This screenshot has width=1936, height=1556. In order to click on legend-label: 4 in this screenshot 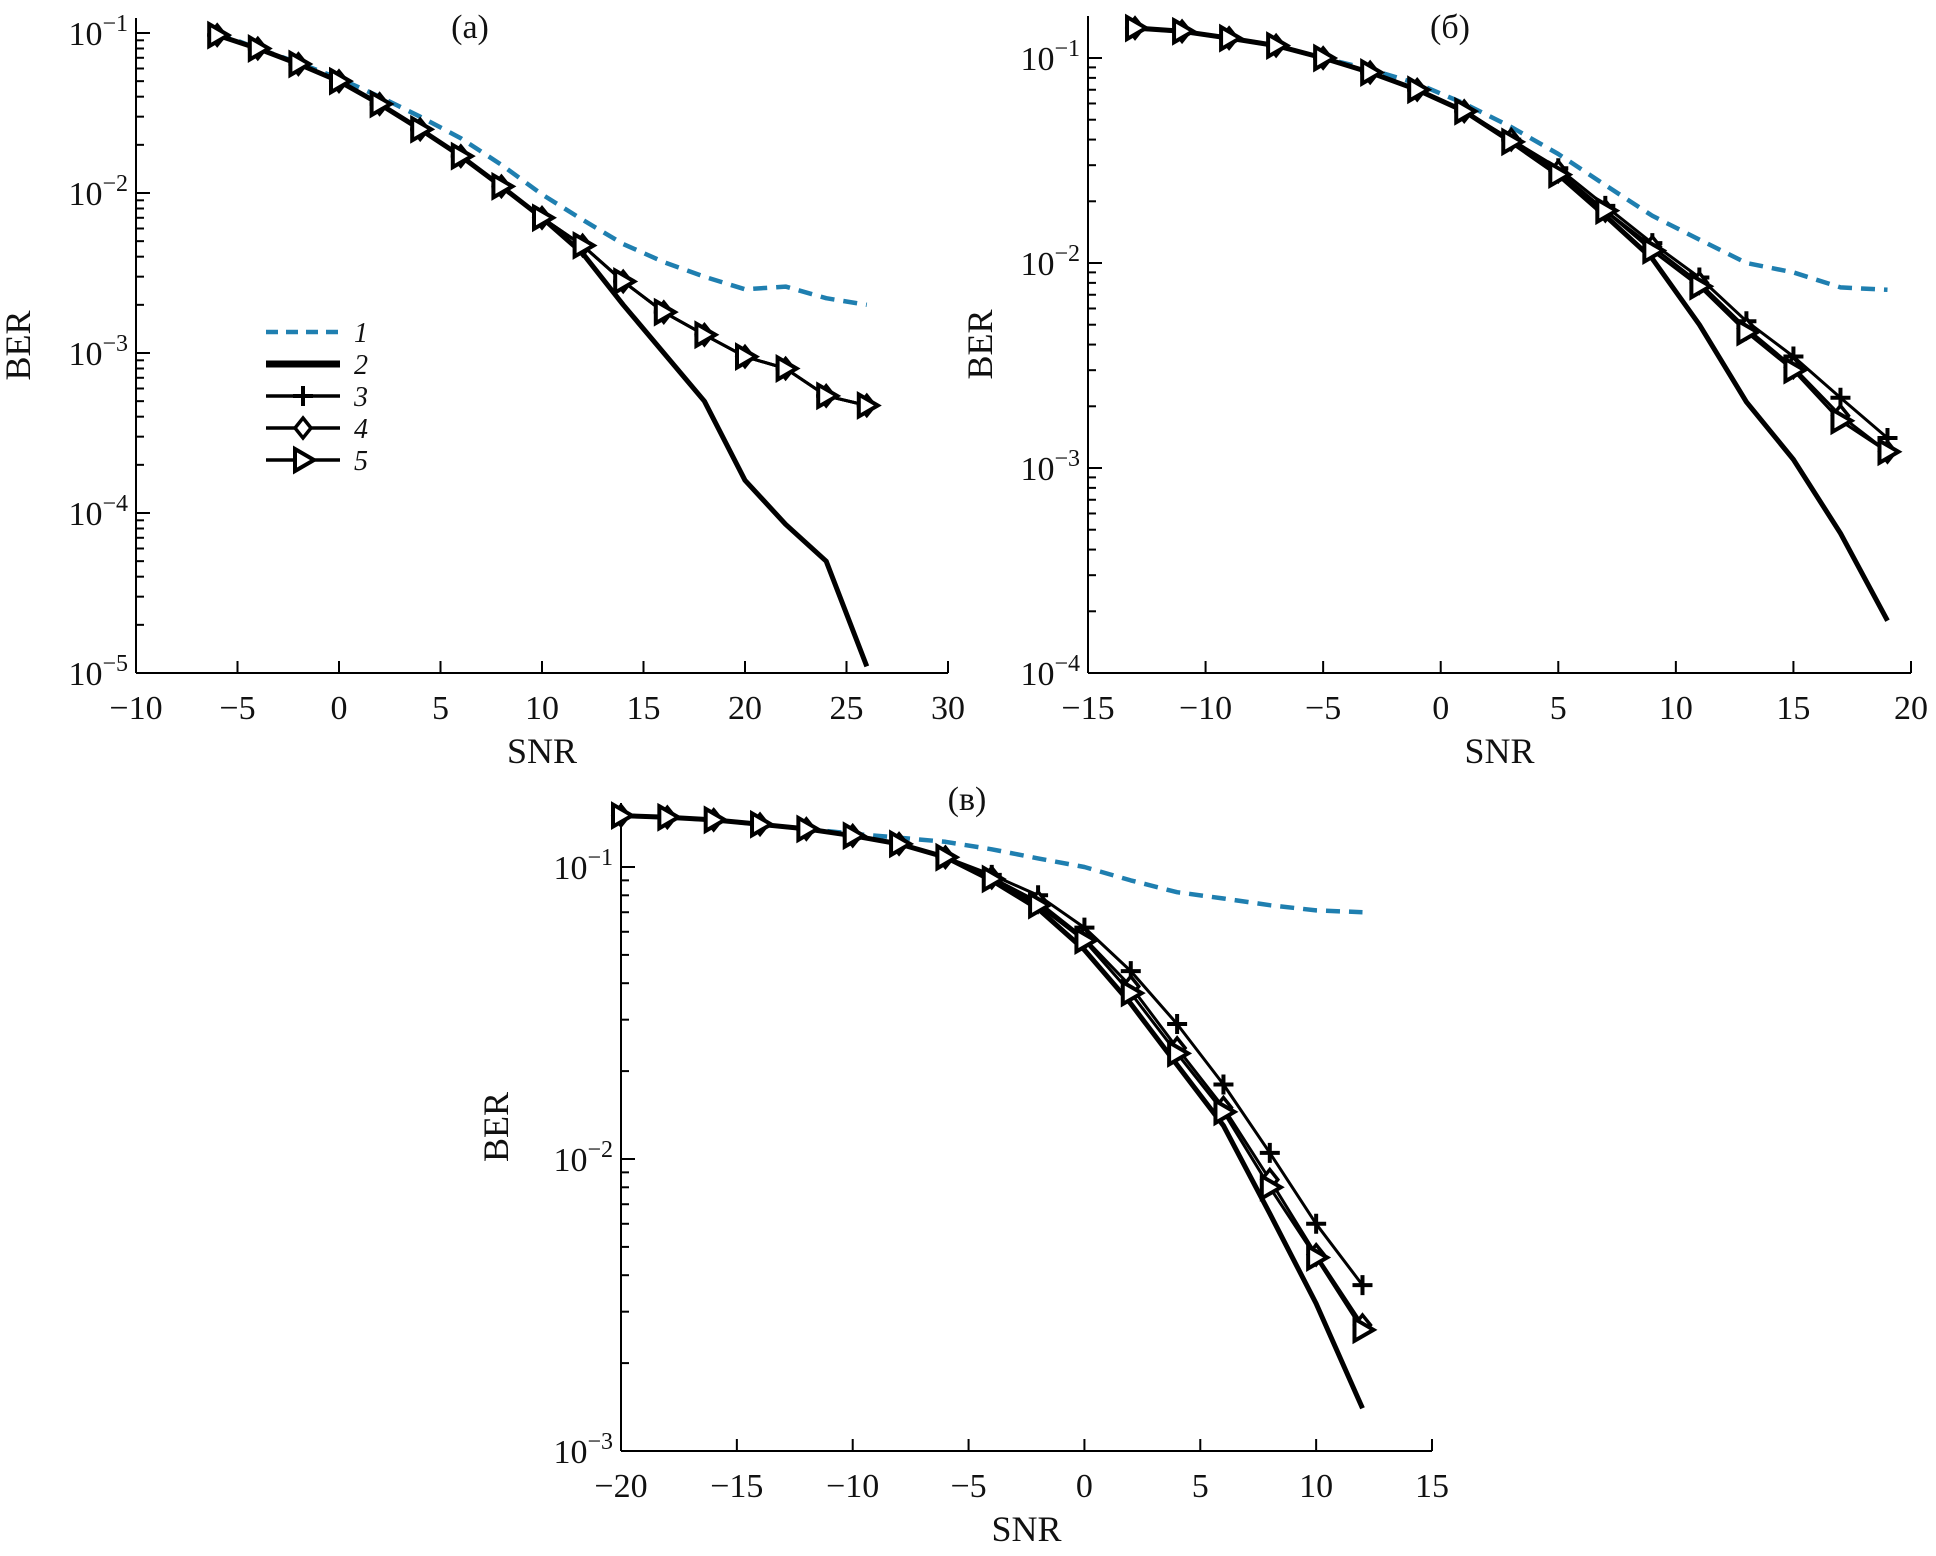, I will do `click(361, 429)`.